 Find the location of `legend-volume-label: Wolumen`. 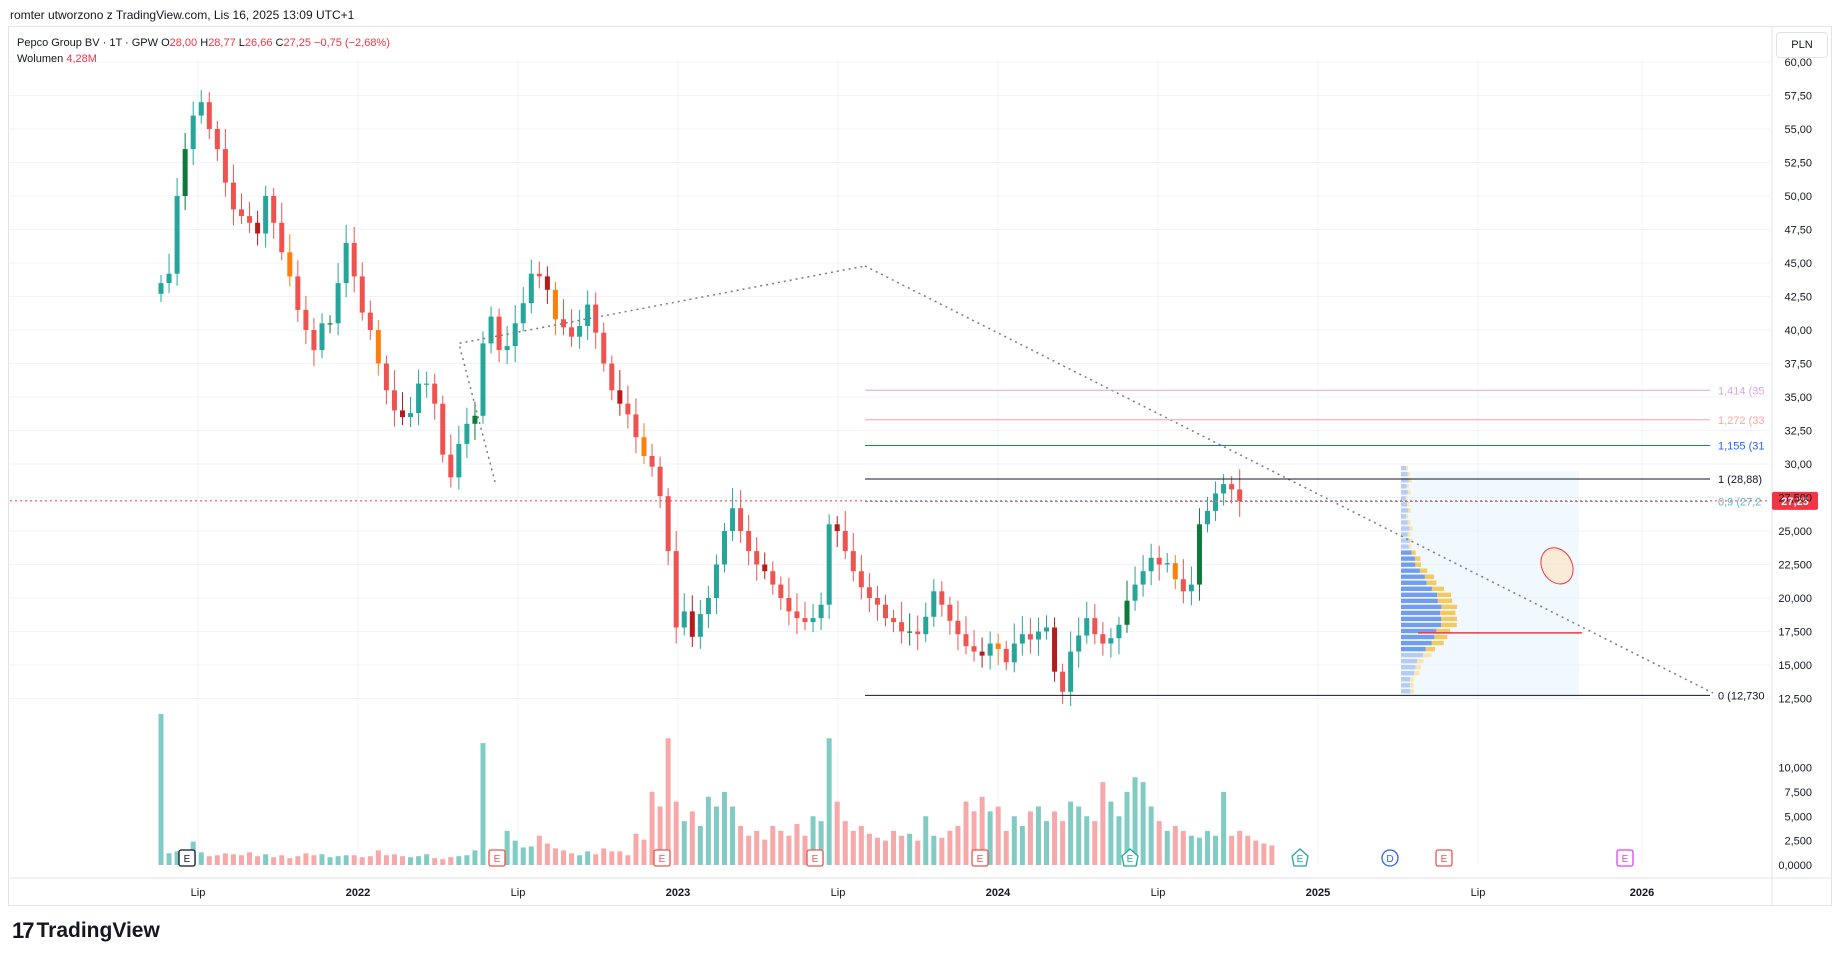

legend-volume-label: Wolumen is located at coordinates (40, 59).